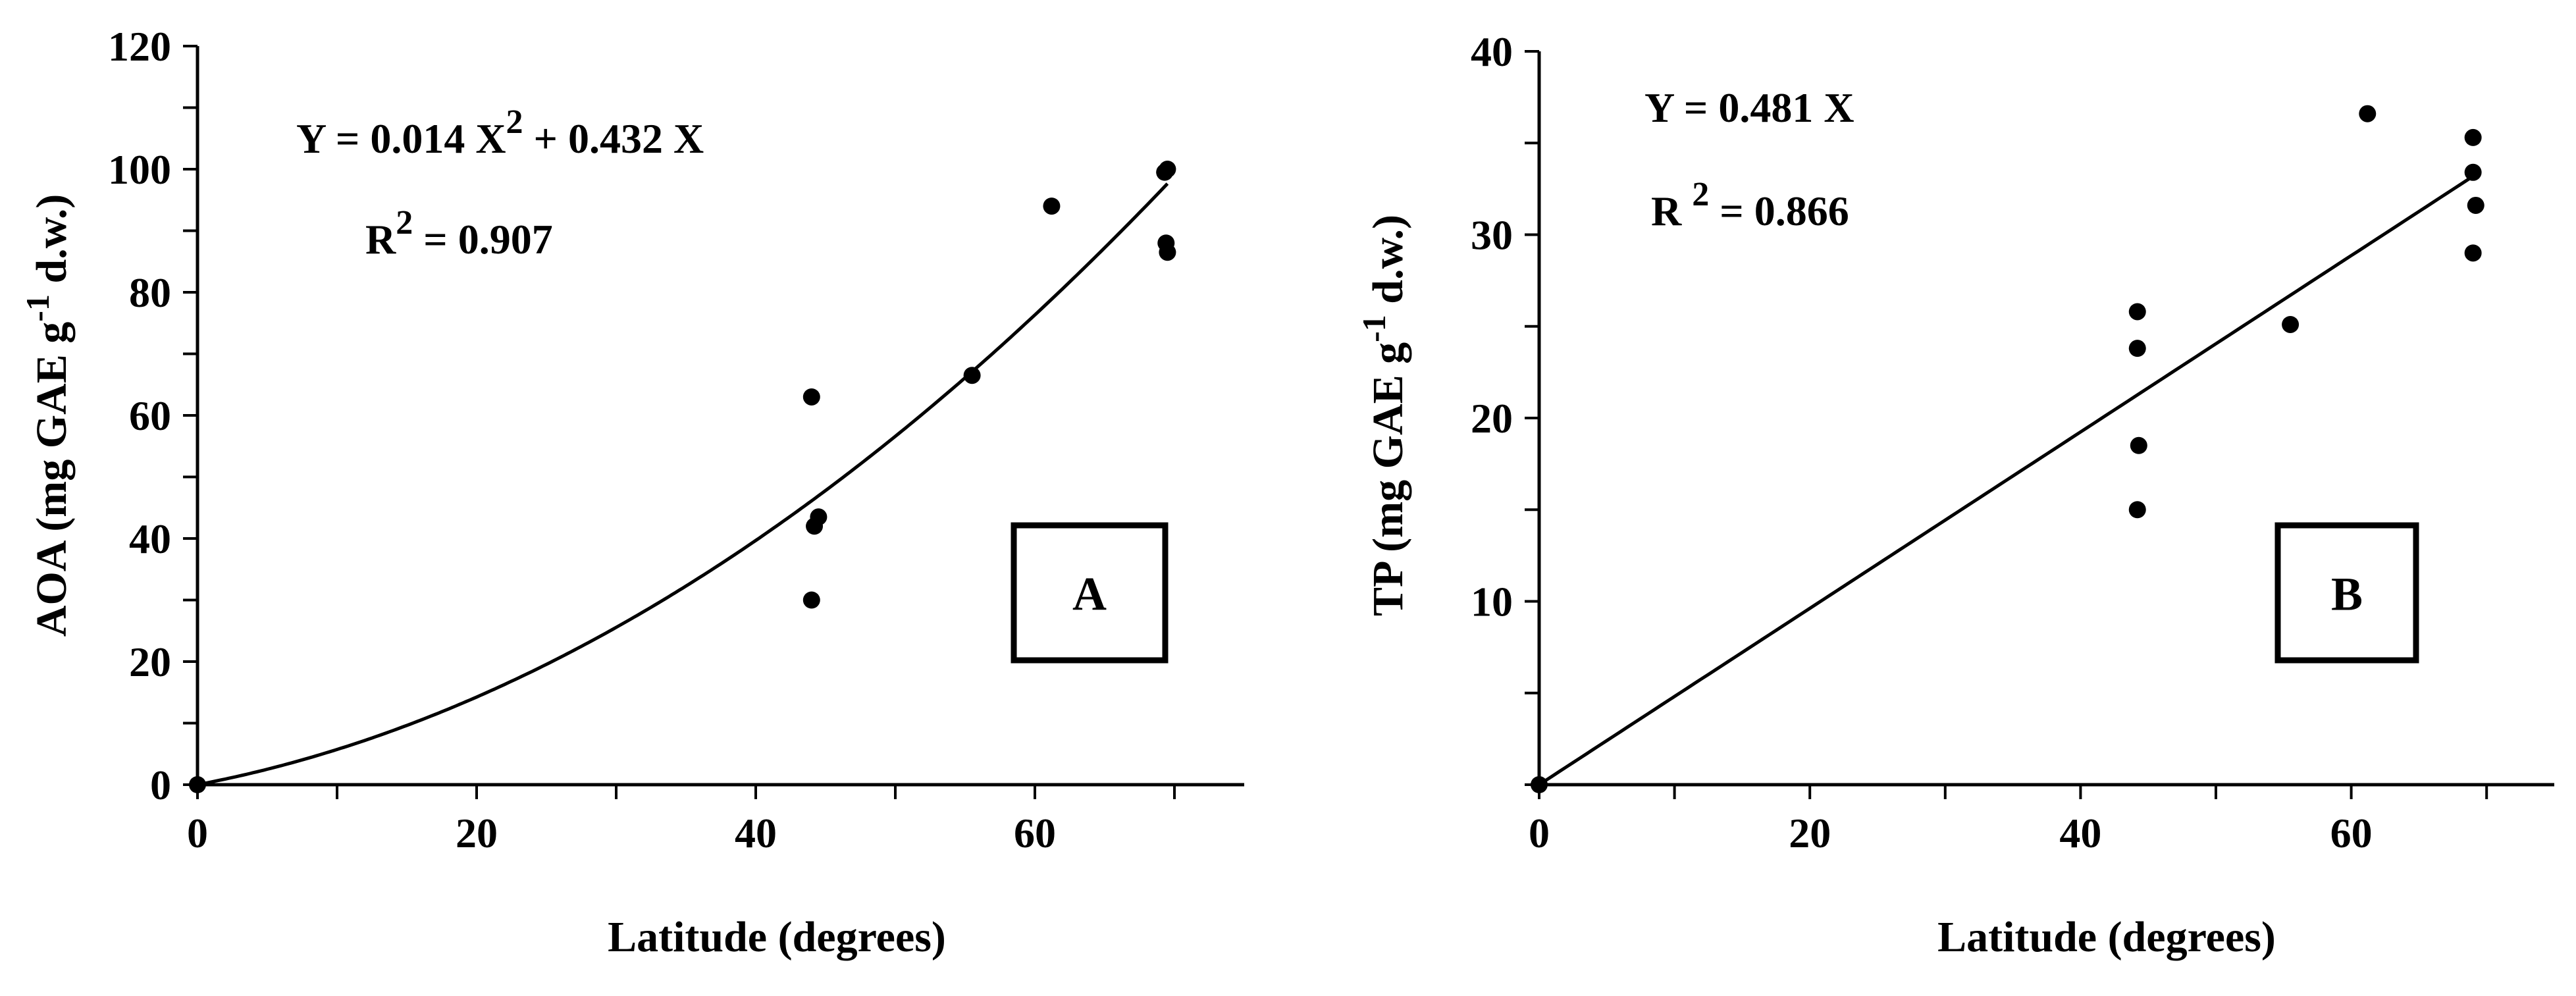  I want to click on r-squared-part: = 0.866, so click(1779, 211).